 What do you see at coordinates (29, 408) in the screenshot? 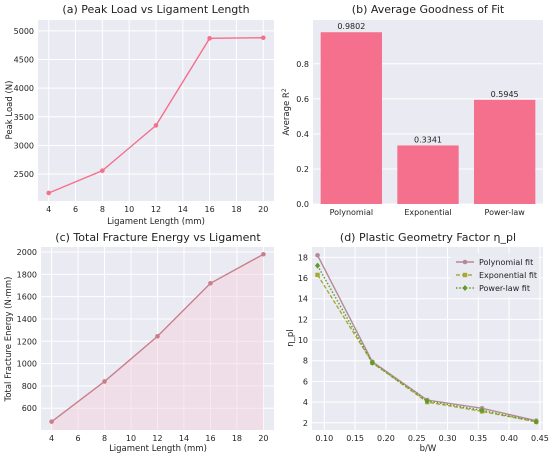
I see `panel-c-y-tick-label: 600` at bounding box center [29, 408].